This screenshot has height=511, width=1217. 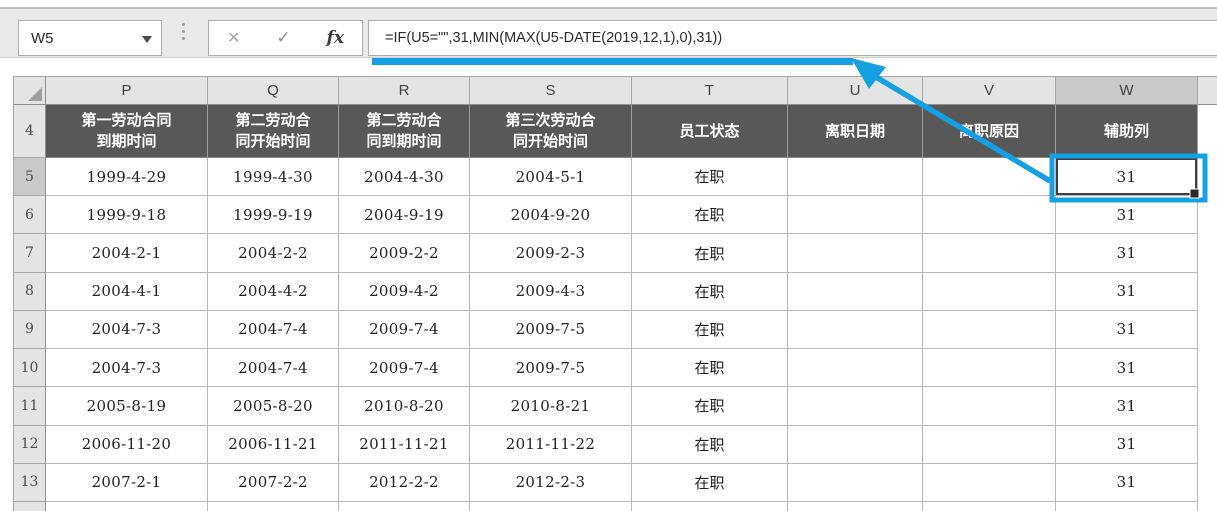 I want to click on column-header-V: V, so click(x=989, y=91).